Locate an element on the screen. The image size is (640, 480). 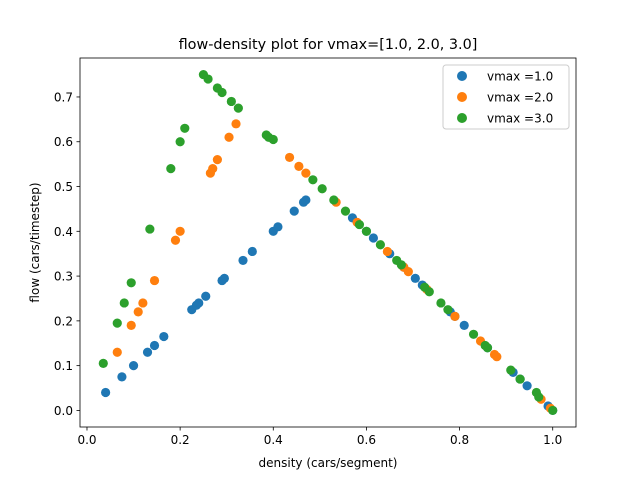
y-tick-label: 0.5 is located at coordinates (63, 187).